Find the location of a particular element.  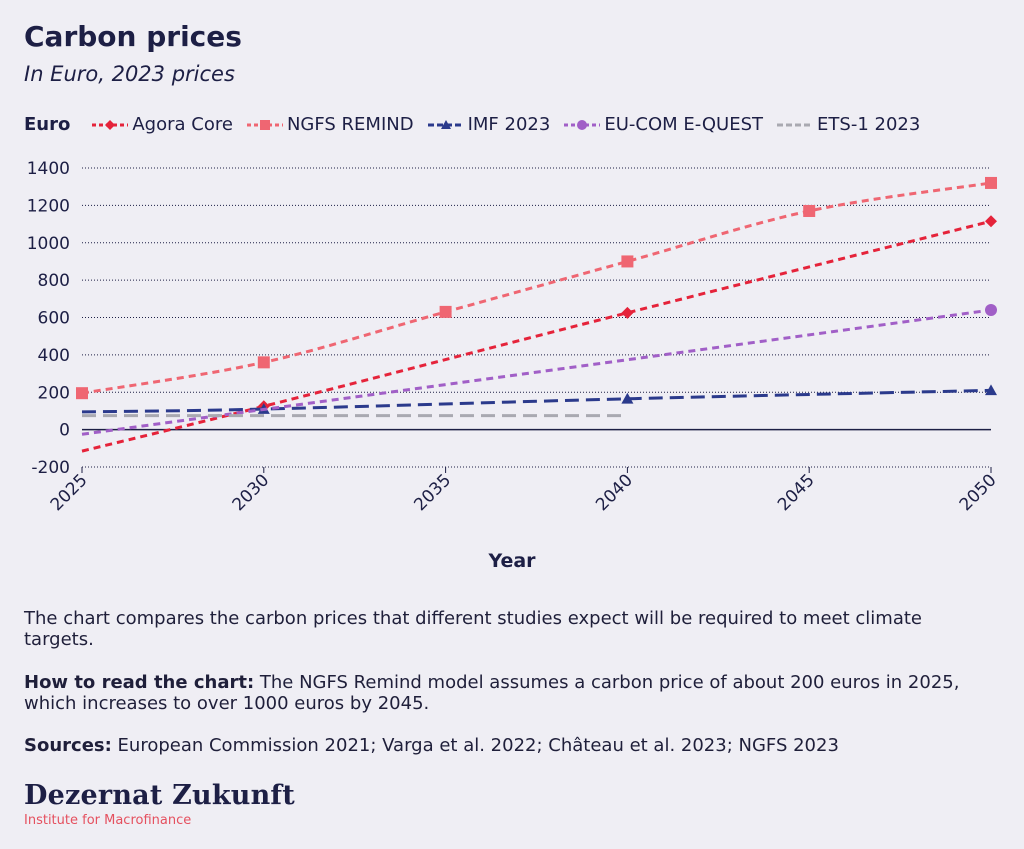

legend-item: IMF 2023 is located at coordinates (489, 124).